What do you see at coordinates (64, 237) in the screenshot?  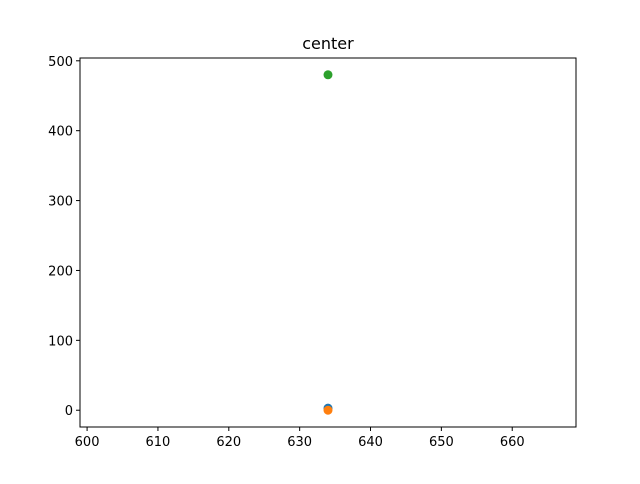 I see `y-axis: 0 100 200 300 400 500` at bounding box center [64, 237].